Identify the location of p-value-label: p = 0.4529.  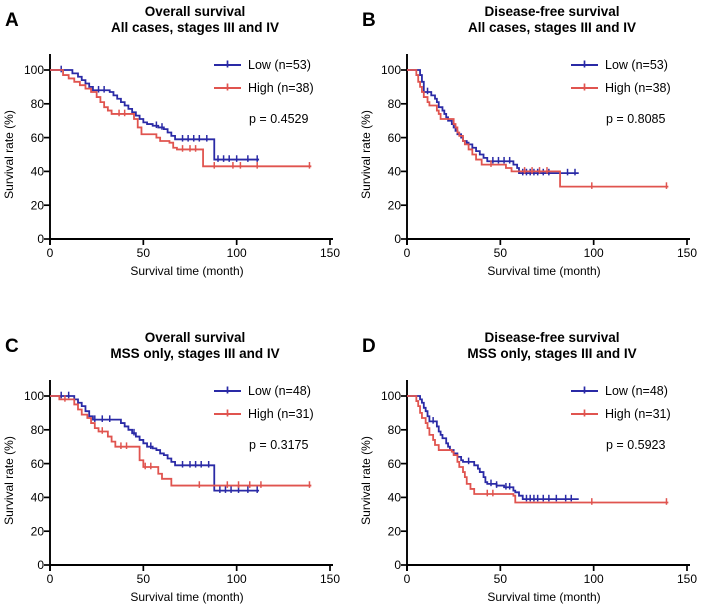
(278, 119).